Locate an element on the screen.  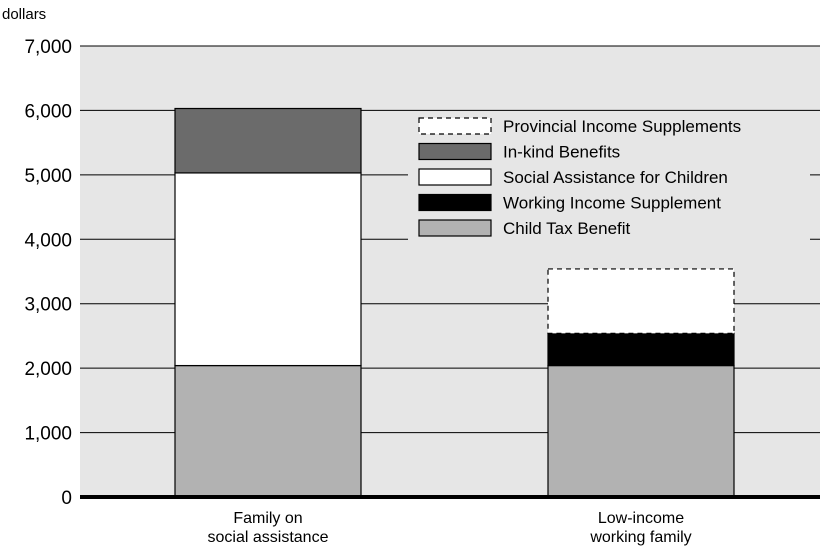
legend-label: Working Income Supplement is located at coordinates (612, 203).